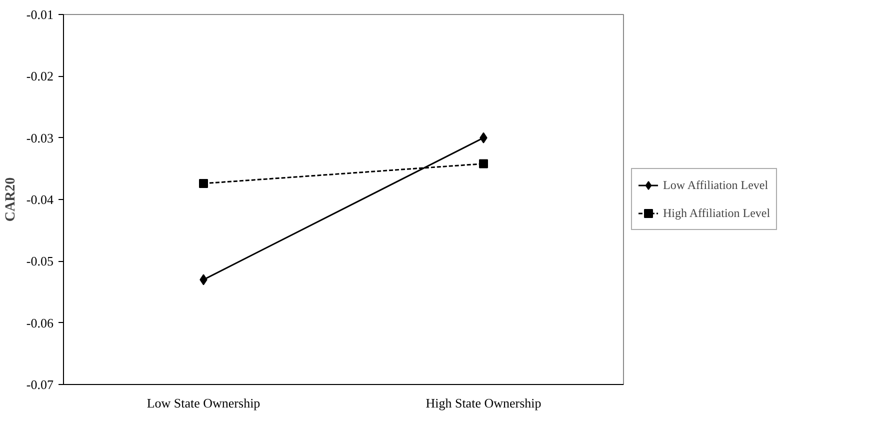 This screenshot has width=870, height=427. Describe the element at coordinates (40, 138) in the screenshot. I see `y-tick-label: -0.03` at that location.